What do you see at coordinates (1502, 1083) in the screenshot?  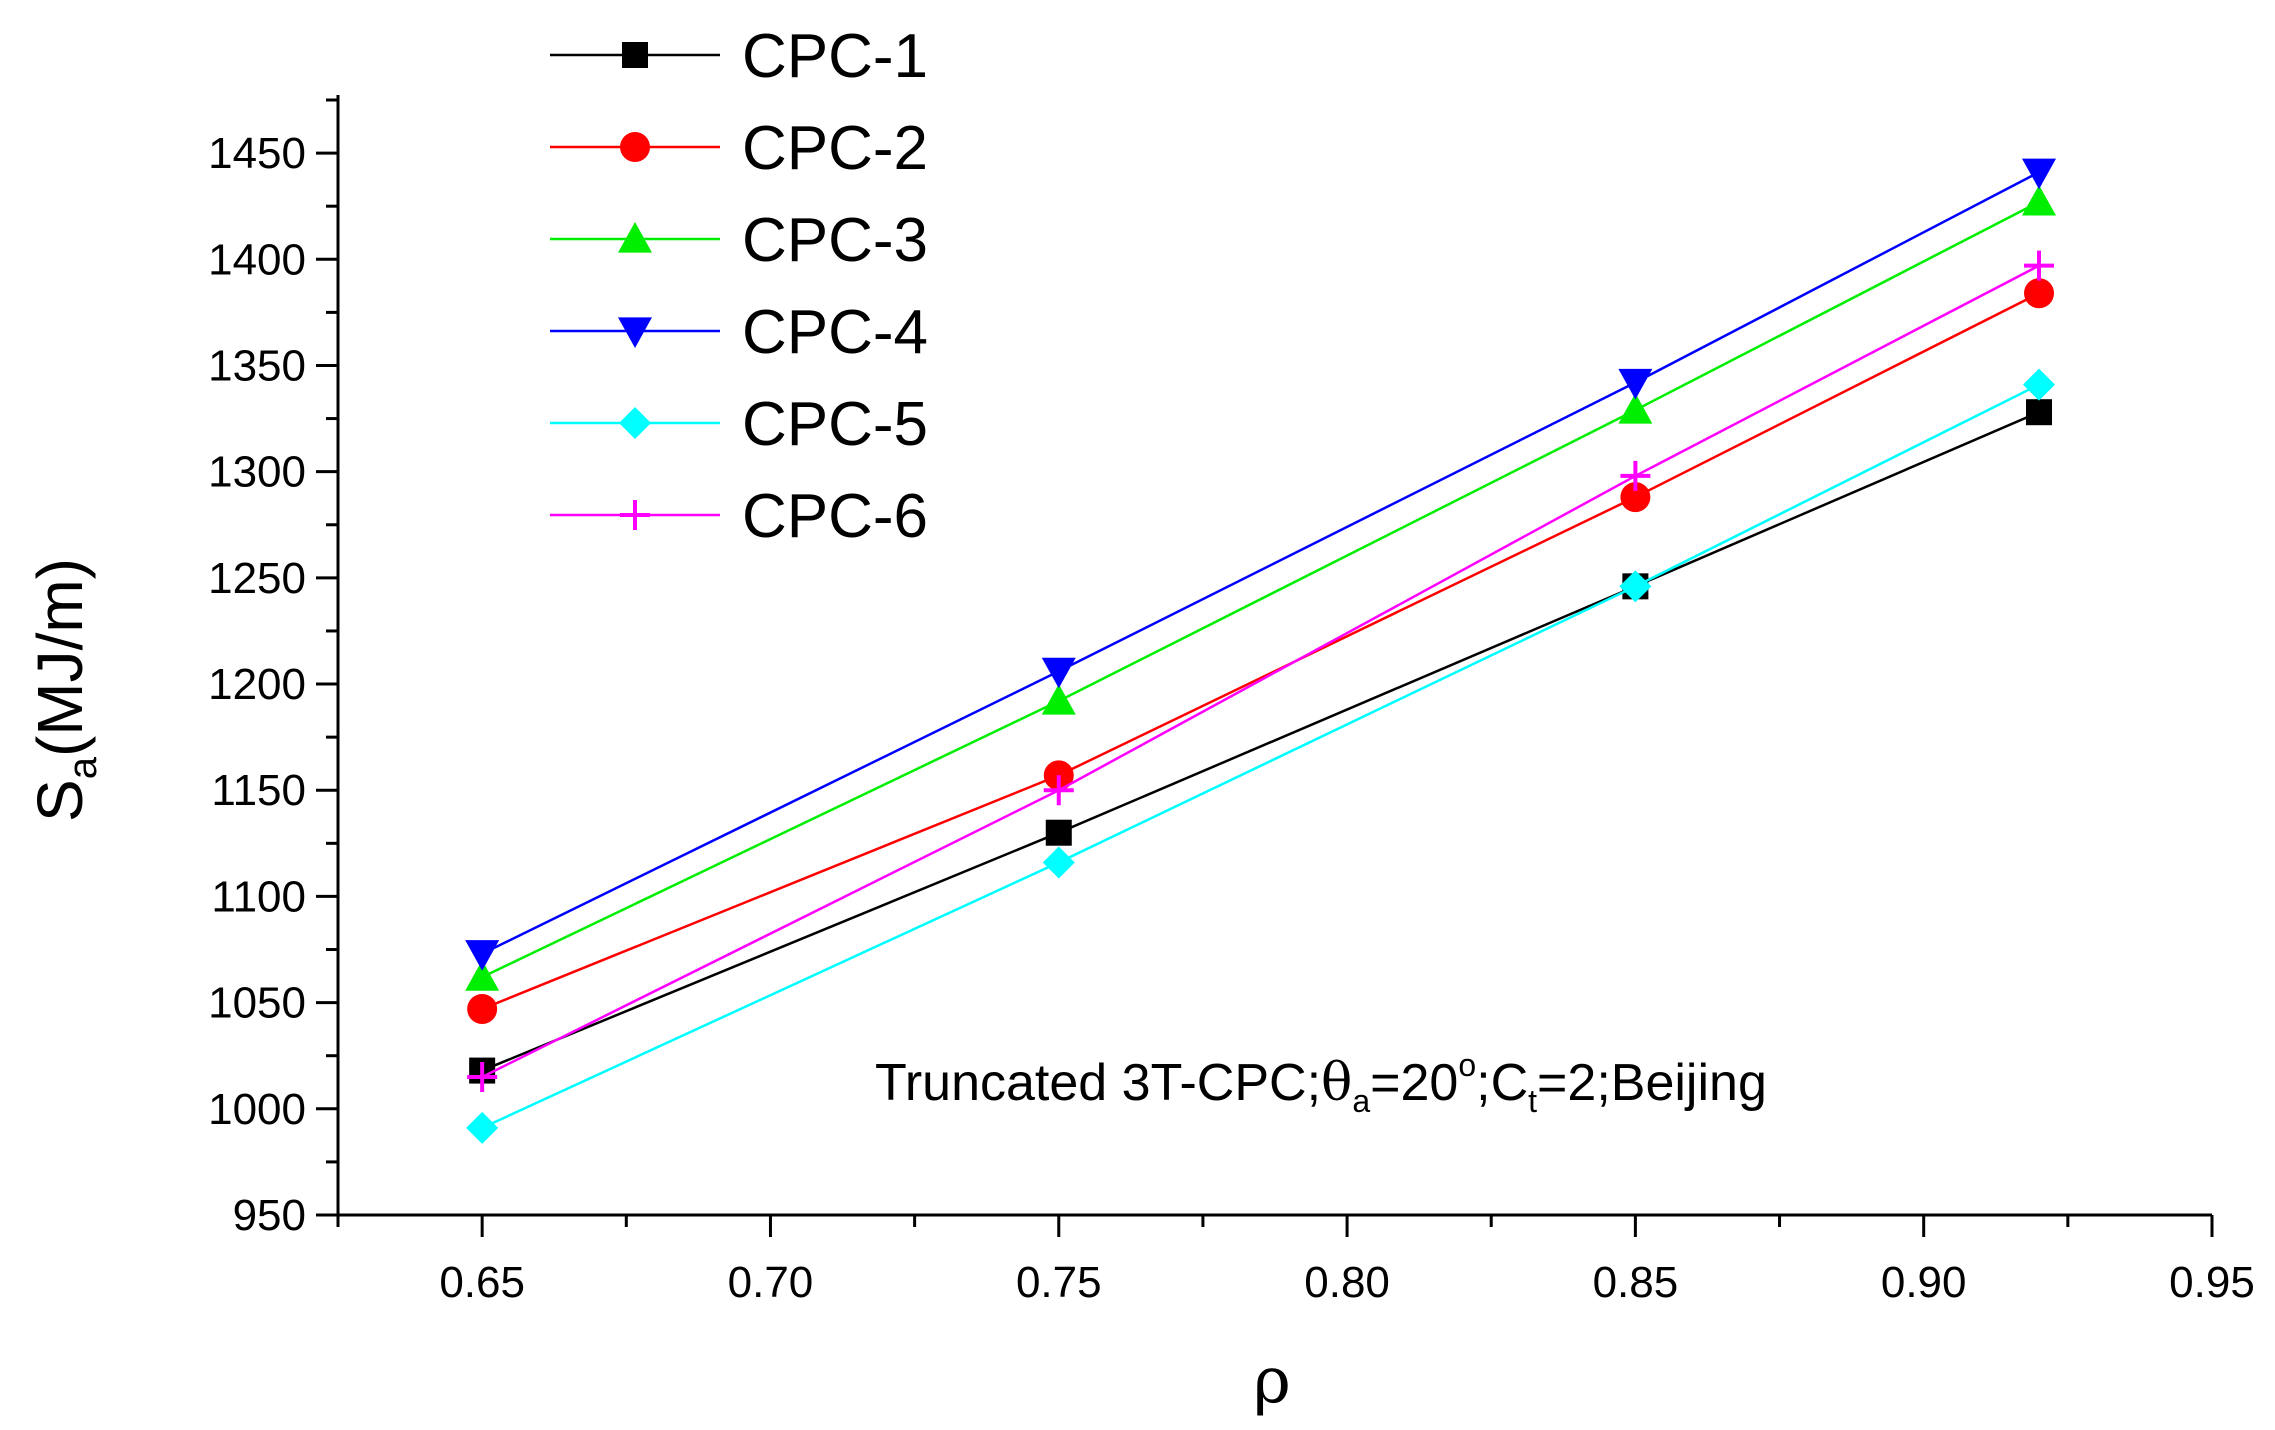 I see `annotation-ct: ;C` at bounding box center [1502, 1083].